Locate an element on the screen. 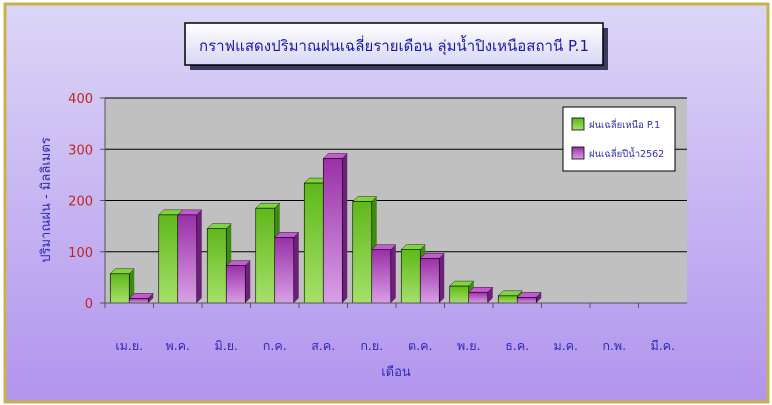 This screenshot has width=772, height=405. legend-box is located at coordinates (619, 139).